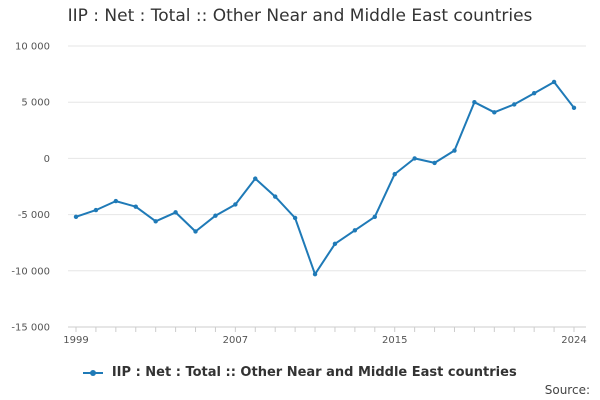 Image resolution: width=600 pixels, height=400 pixels. I want to click on source-label: Source:, so click(567, 390).